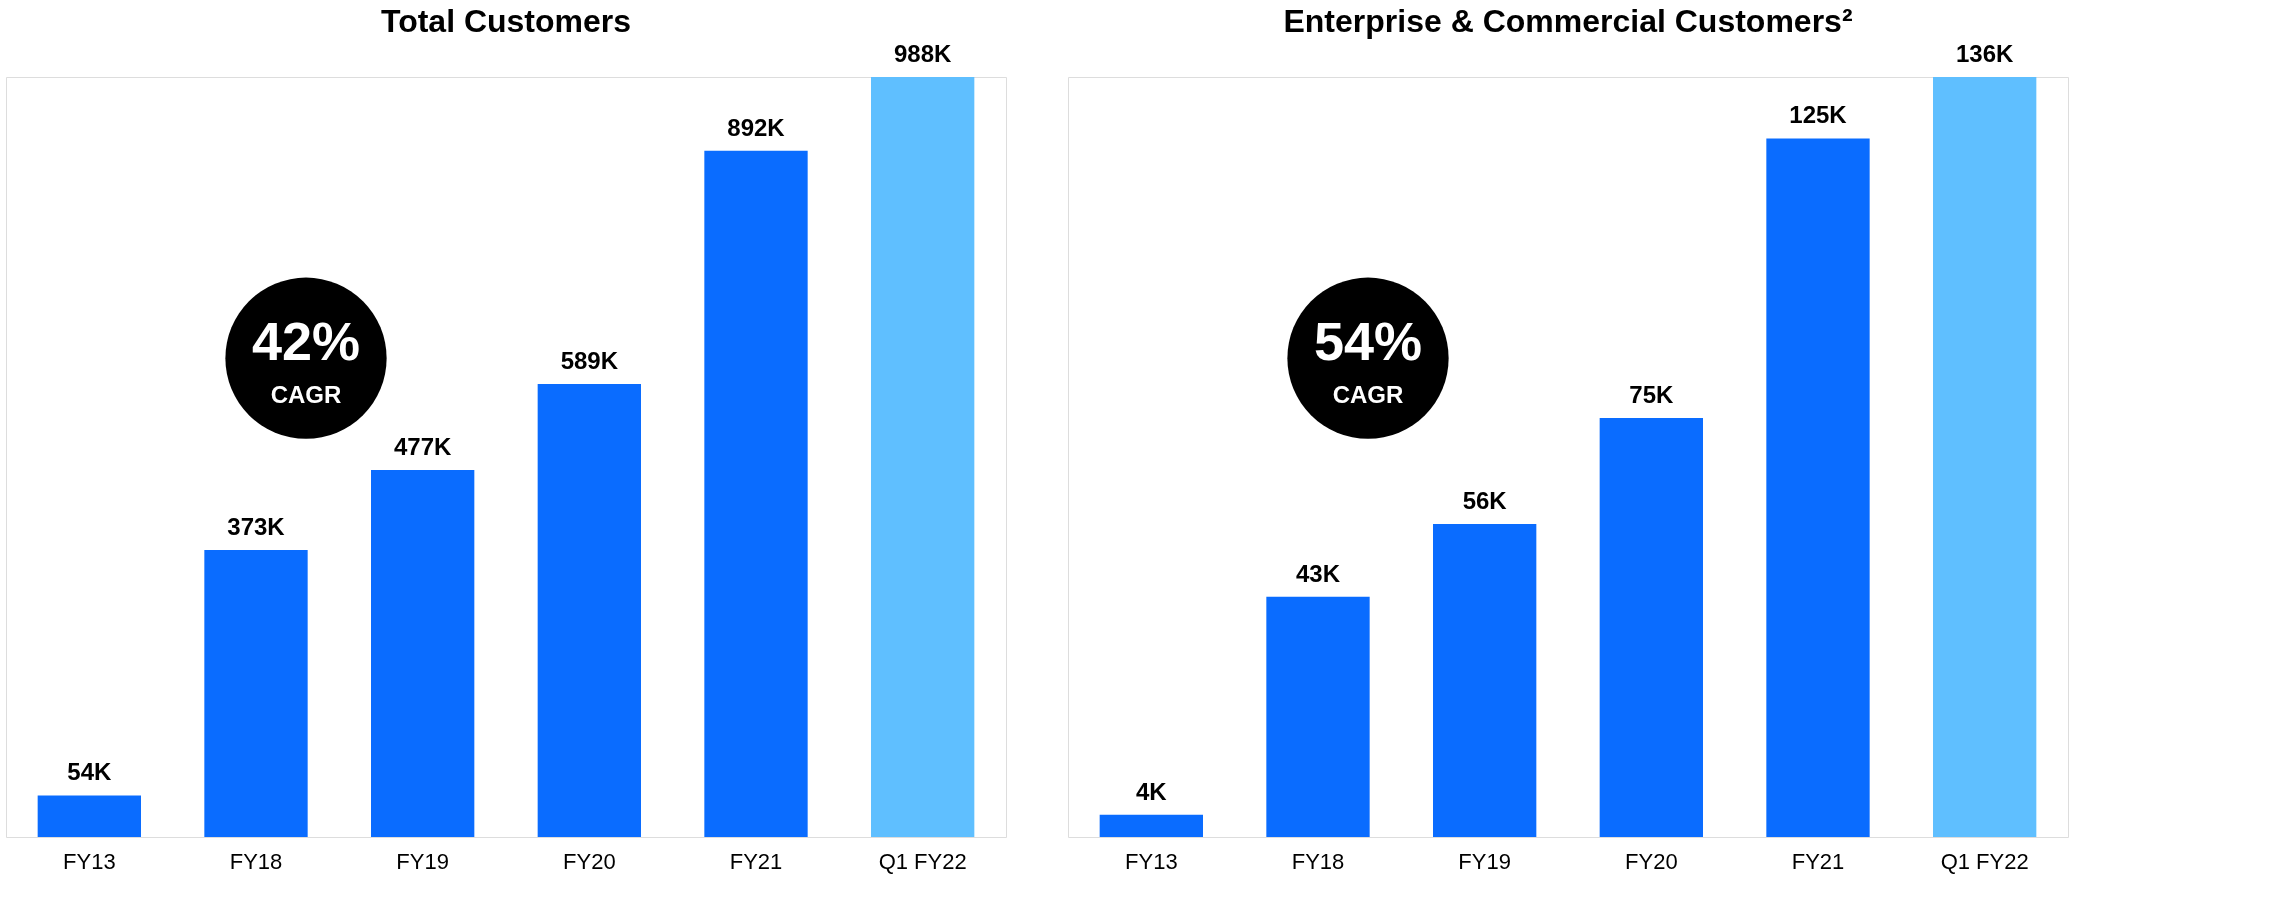 This screenshot has width=2275, height=914. I want to click on annotation: 42%, so click(306, 341).